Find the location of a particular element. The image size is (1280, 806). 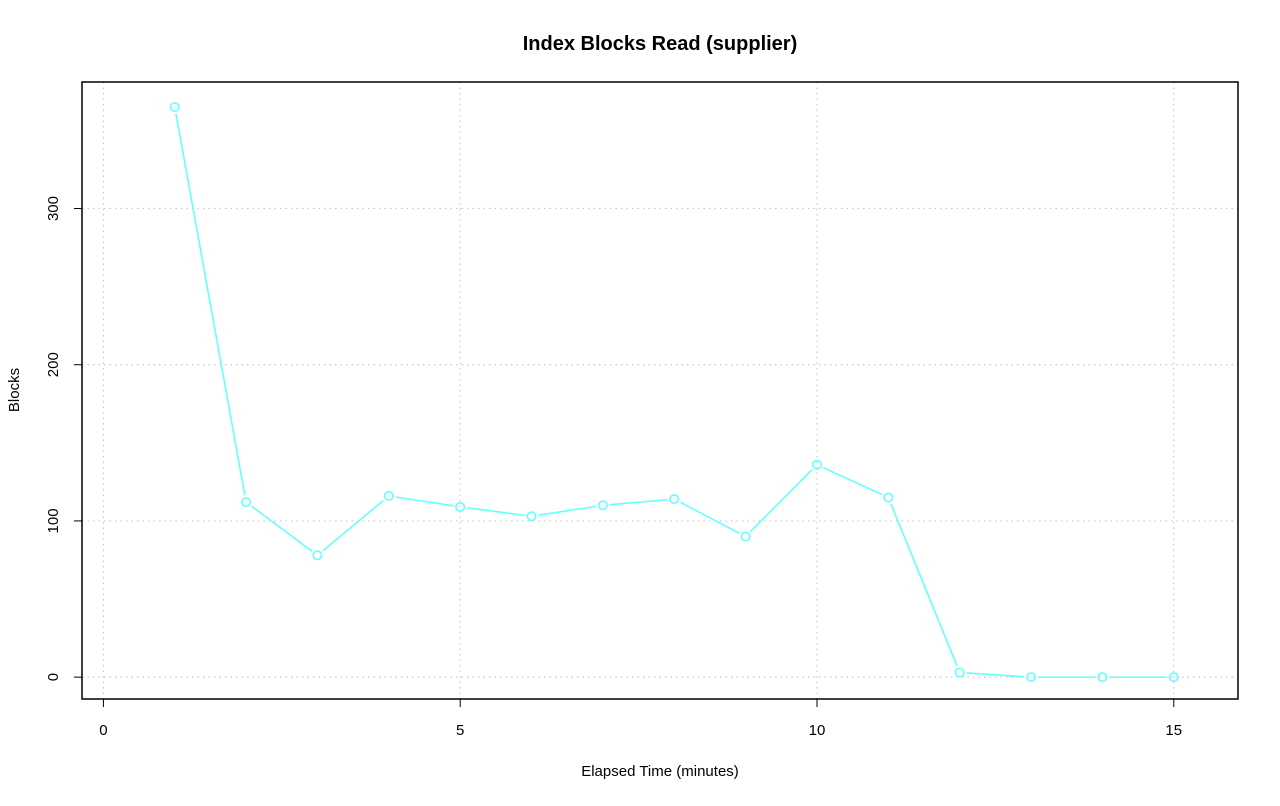

y-axis-label: Blocks is located at coordinates (14, 390).